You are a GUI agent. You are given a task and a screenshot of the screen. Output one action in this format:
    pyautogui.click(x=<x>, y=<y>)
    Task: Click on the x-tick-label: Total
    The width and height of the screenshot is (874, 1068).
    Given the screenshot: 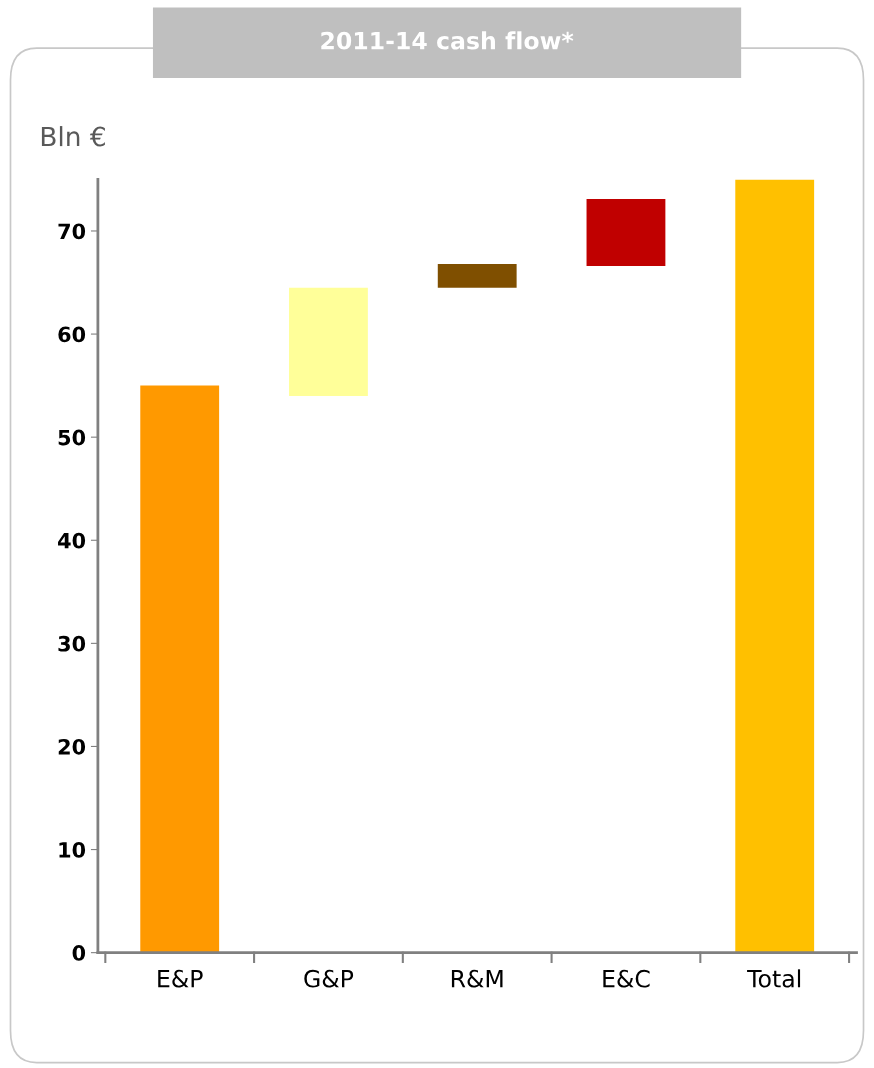 What is the action you would take?
    pyautogui.click(x=774, y=978)
    